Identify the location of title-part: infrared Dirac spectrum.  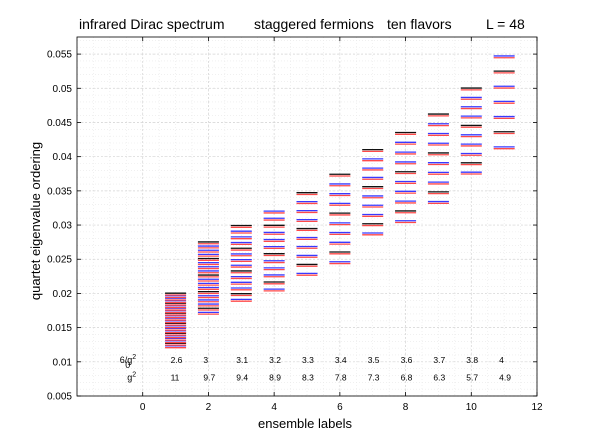
(152, 24).